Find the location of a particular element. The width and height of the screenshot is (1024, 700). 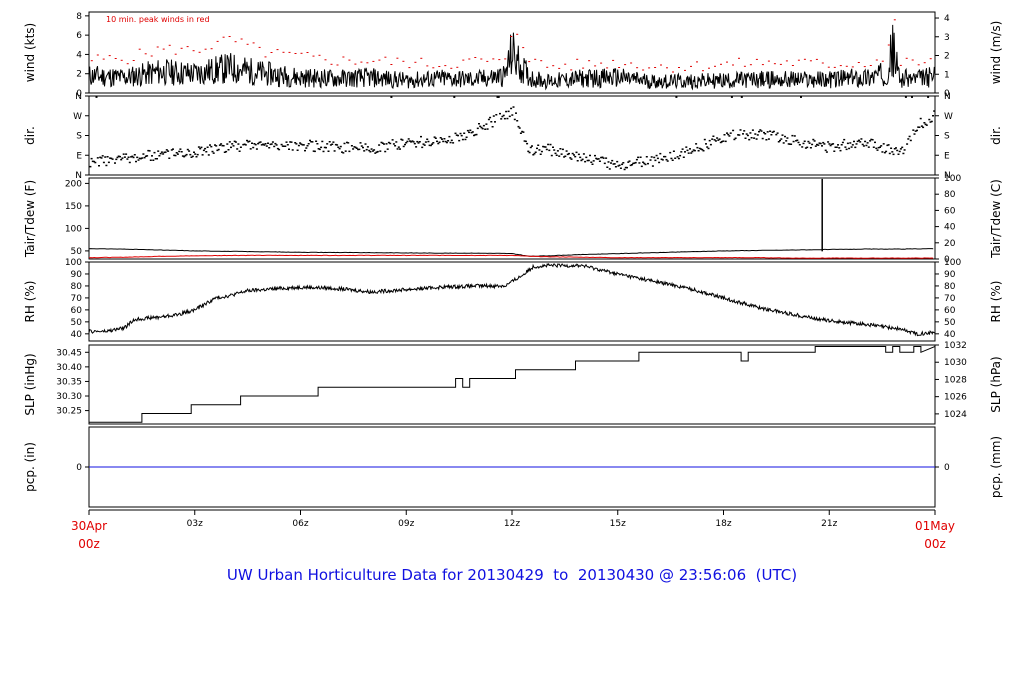

start-date-label: 30Apr is located at coordinates (89, 526).